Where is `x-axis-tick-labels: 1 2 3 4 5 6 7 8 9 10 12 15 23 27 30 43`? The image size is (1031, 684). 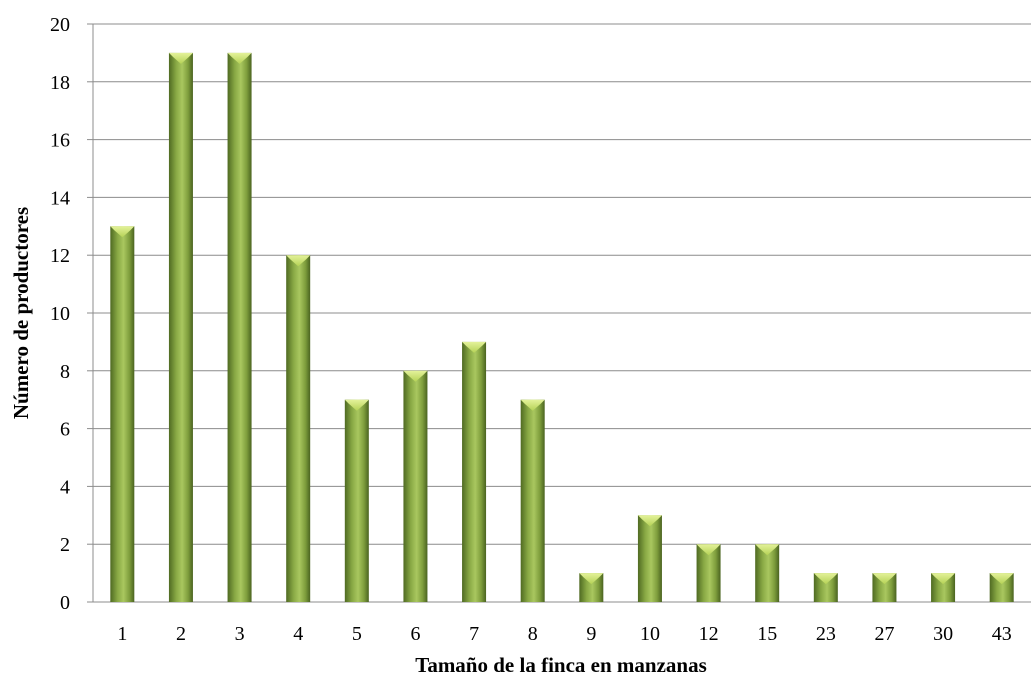 x-axis-tick-labels: 1 2 3 4 5 6 7 8 9 10 12 15 23 27 30 43 is located at coordinates (564, 634).